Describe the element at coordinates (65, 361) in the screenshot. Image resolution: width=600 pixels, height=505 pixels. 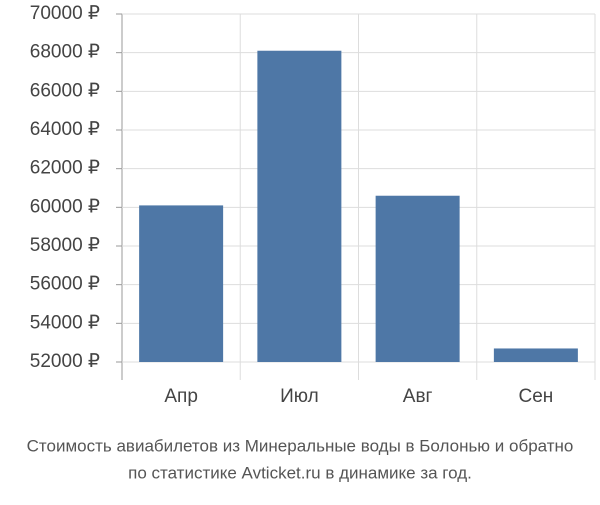
I see `y-tick-label: 52000 ₽` at that location.